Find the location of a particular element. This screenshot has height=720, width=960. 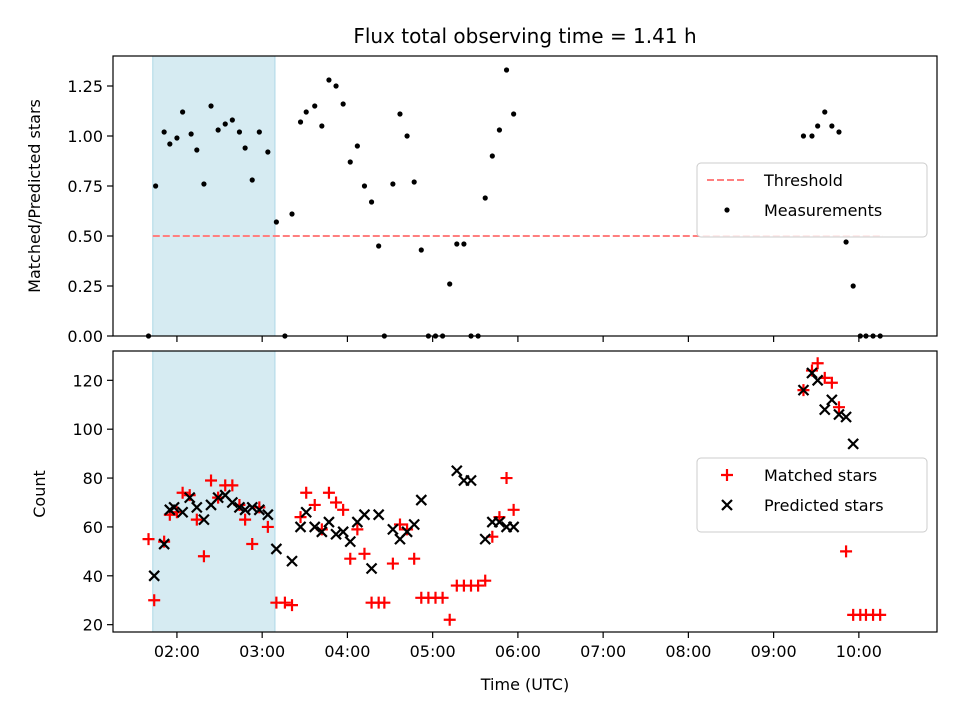

x-tick-label: 05:00 is located at coordinates (433, 651).